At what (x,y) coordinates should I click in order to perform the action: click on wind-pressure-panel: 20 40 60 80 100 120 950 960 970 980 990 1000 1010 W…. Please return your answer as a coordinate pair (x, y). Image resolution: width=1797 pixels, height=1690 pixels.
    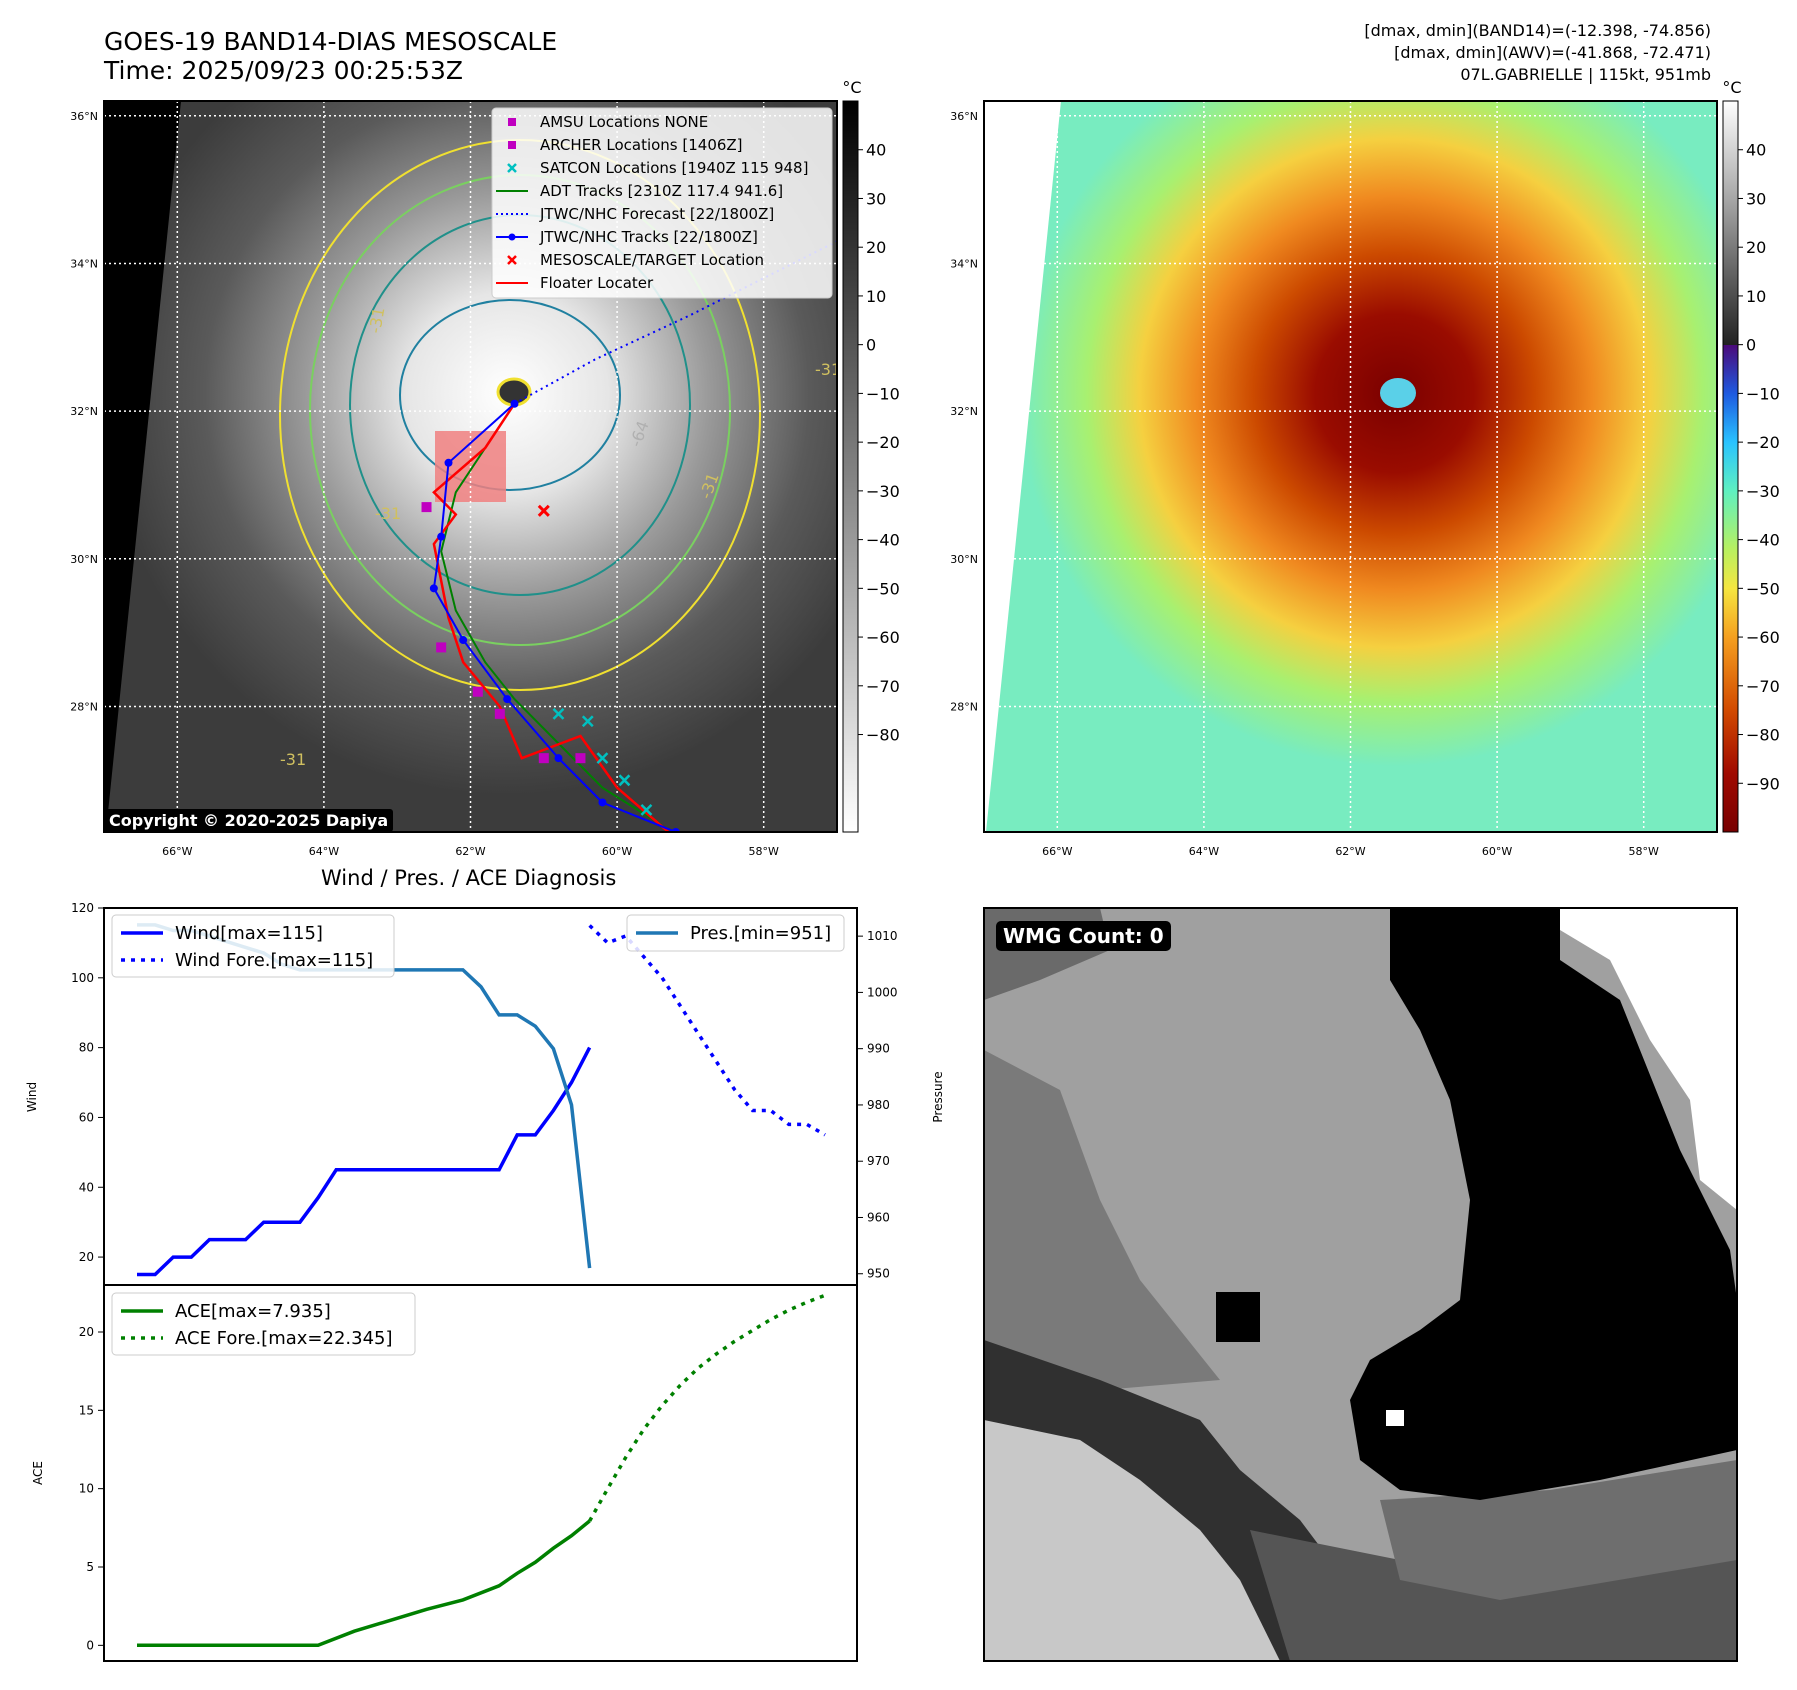
    Looking at the image, I should click on (485, 1093).